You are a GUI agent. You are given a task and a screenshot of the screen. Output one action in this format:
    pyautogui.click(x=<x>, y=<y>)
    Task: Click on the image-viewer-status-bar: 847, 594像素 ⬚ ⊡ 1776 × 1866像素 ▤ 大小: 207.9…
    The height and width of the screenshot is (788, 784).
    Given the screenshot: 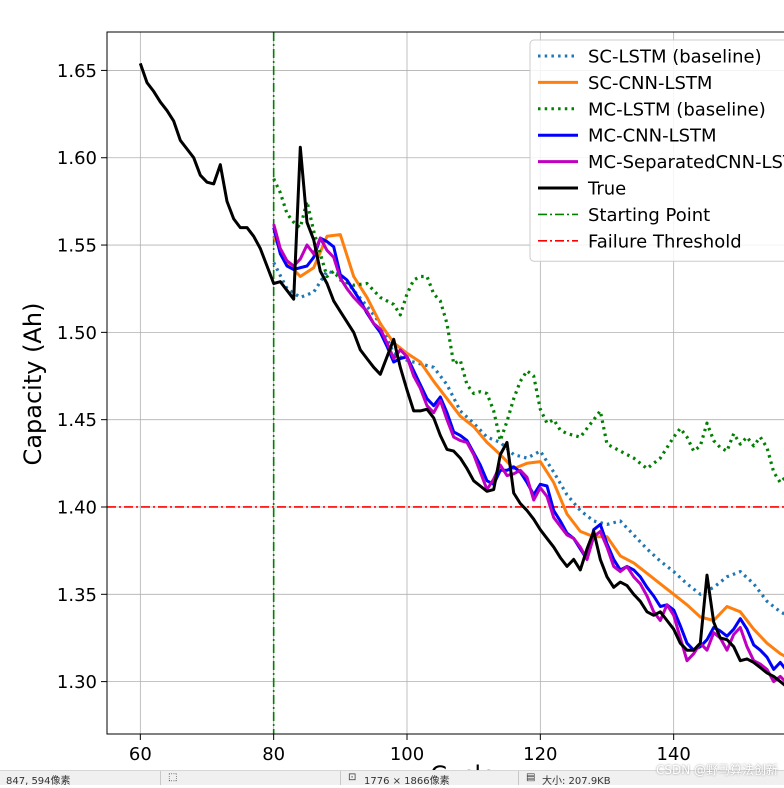 What is the action you would take?
    pyautogui.click(x=392, y=777)
    